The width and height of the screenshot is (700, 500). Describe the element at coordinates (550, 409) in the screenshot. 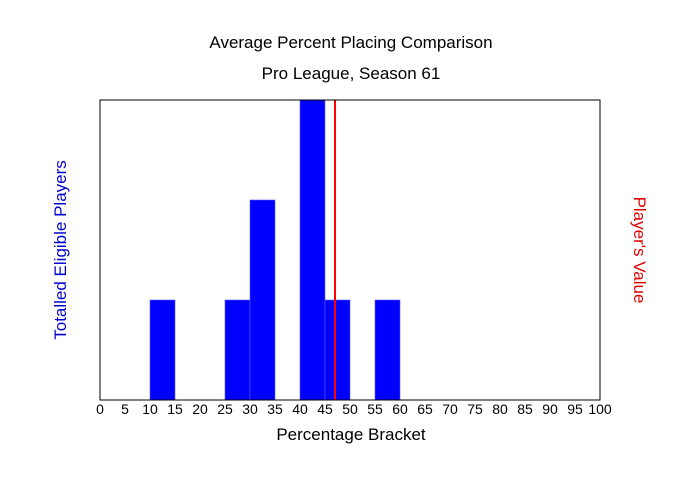

I see `x-tick-label: 90` at that location.